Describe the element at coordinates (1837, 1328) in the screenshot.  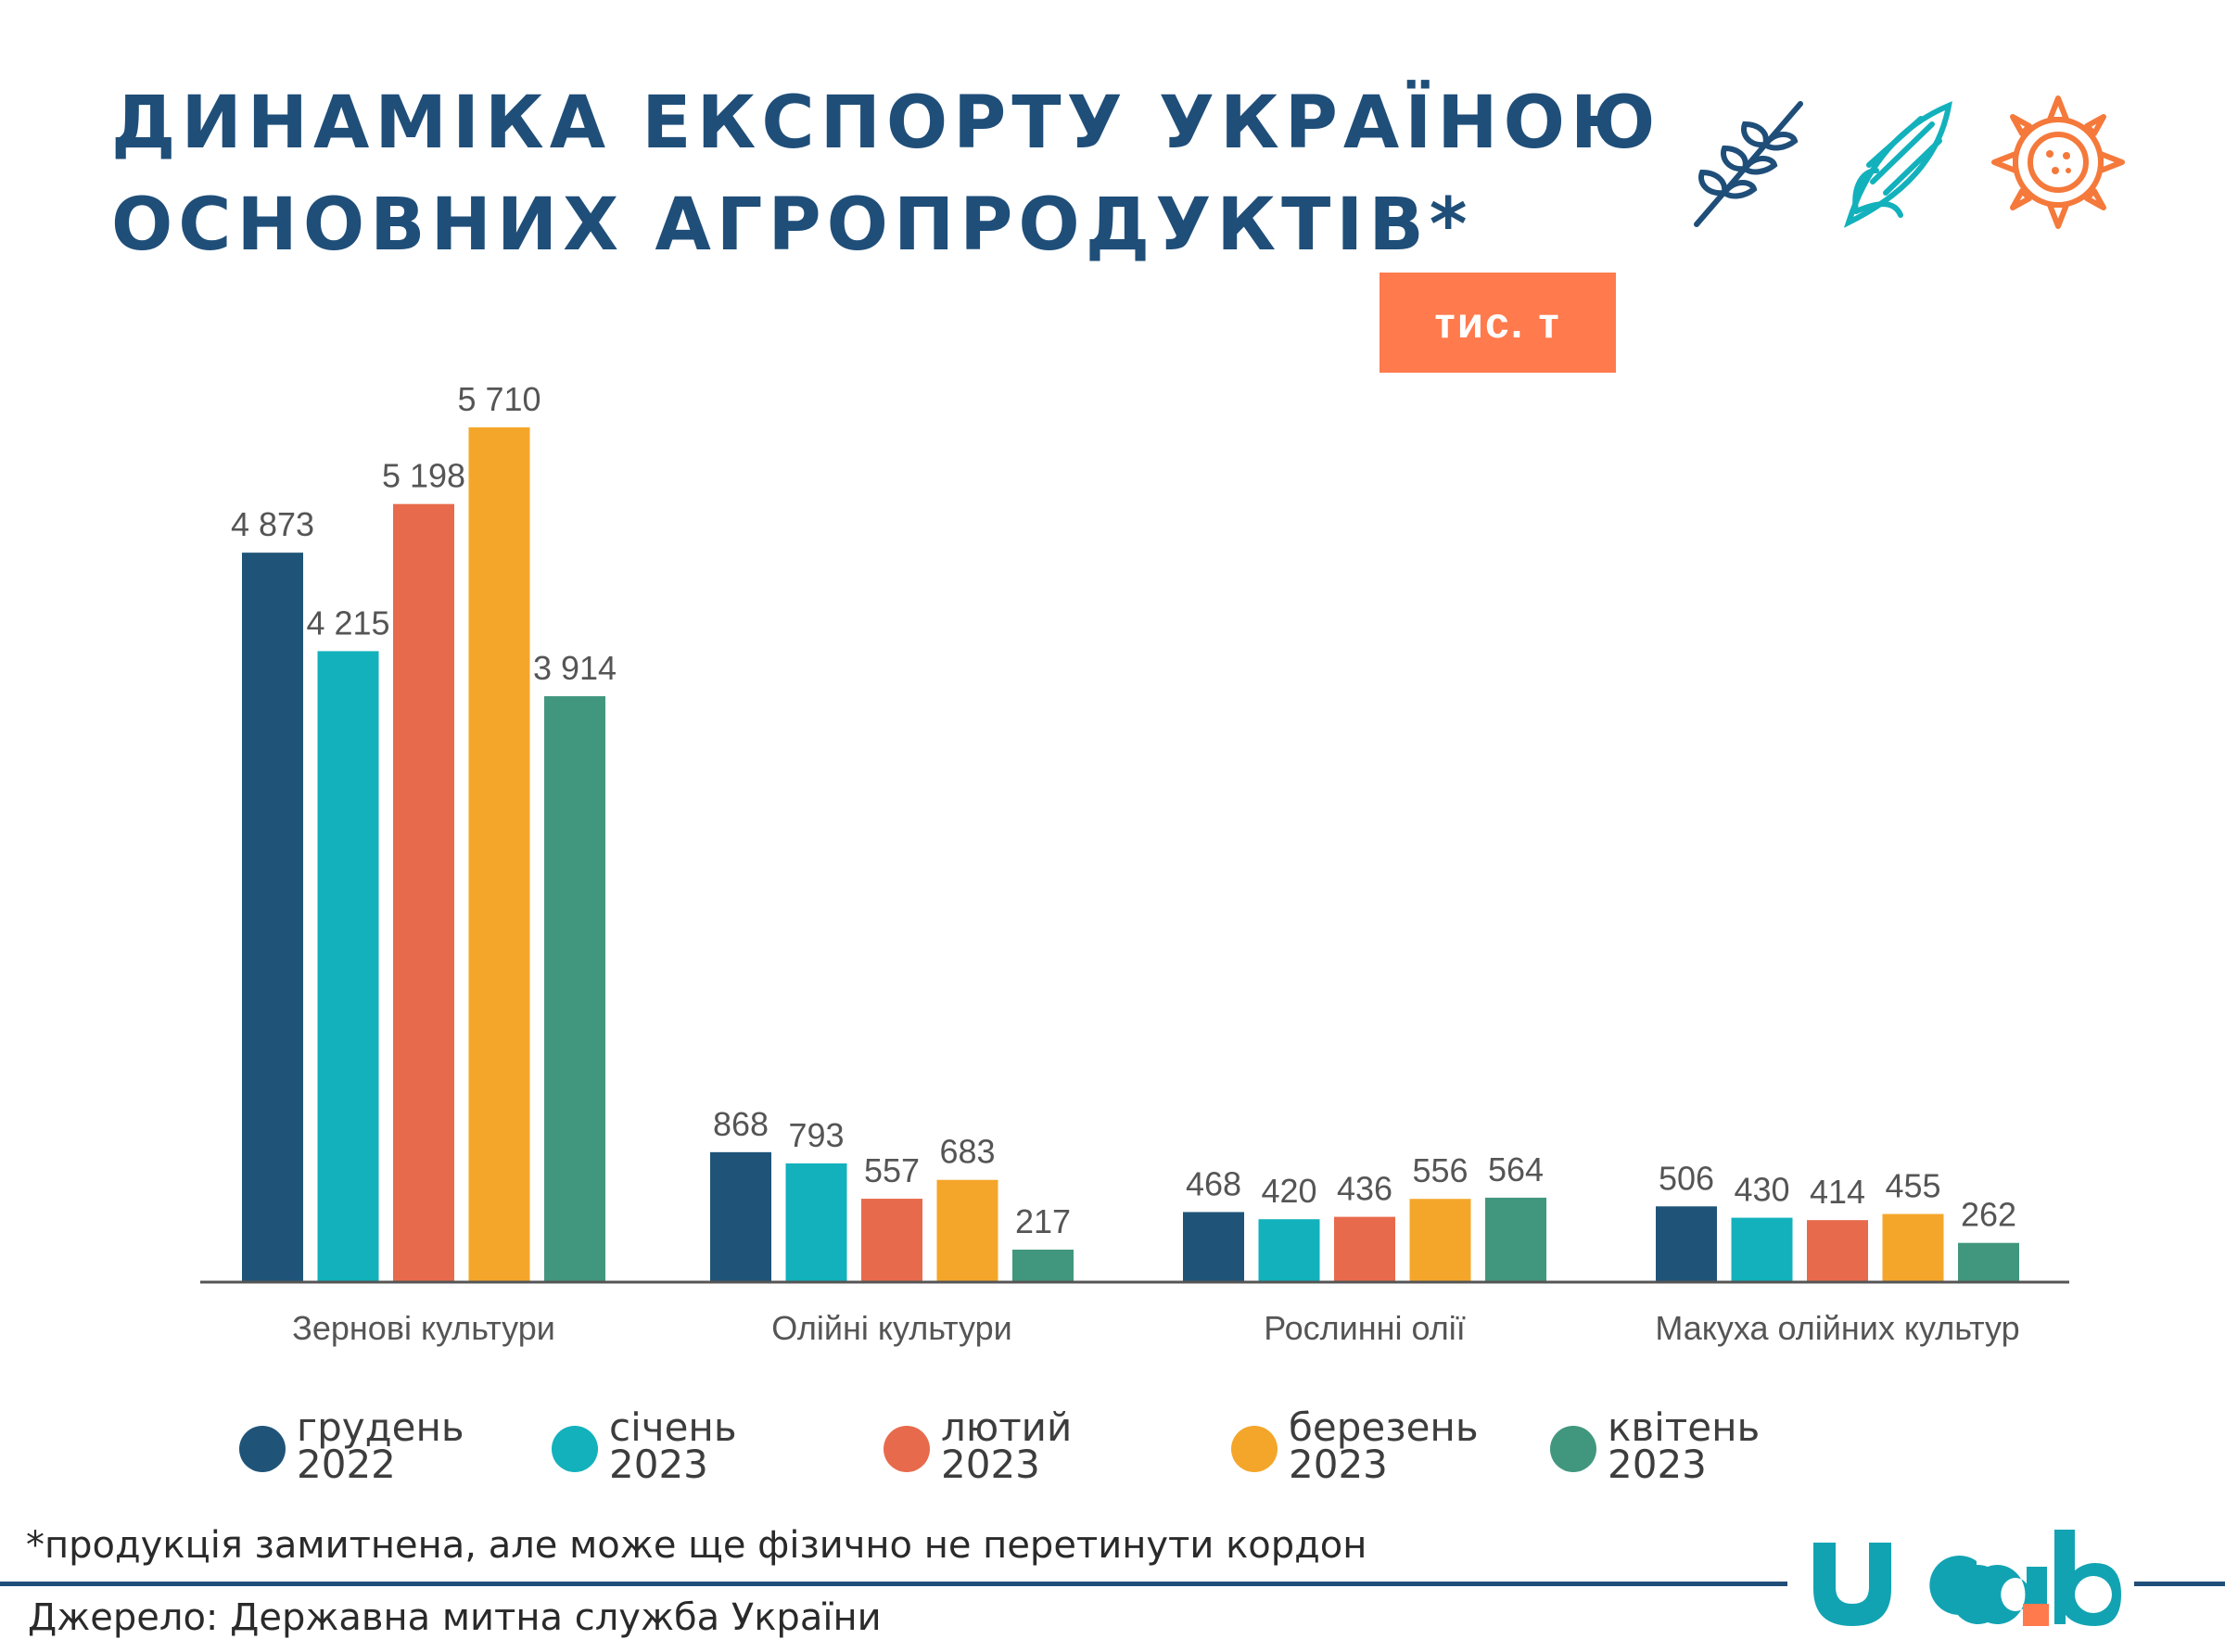
I see `x-tick-label: Макуха олійних культур` at that location.